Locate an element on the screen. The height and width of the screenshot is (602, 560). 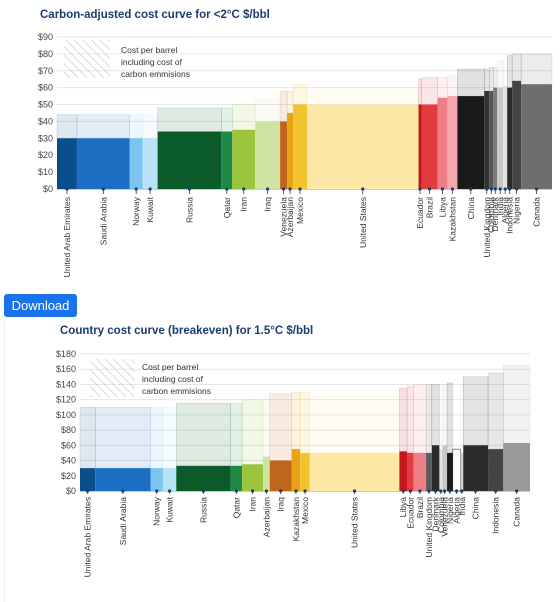
x-tick-label: Canada is located at coordinates (517, 512).